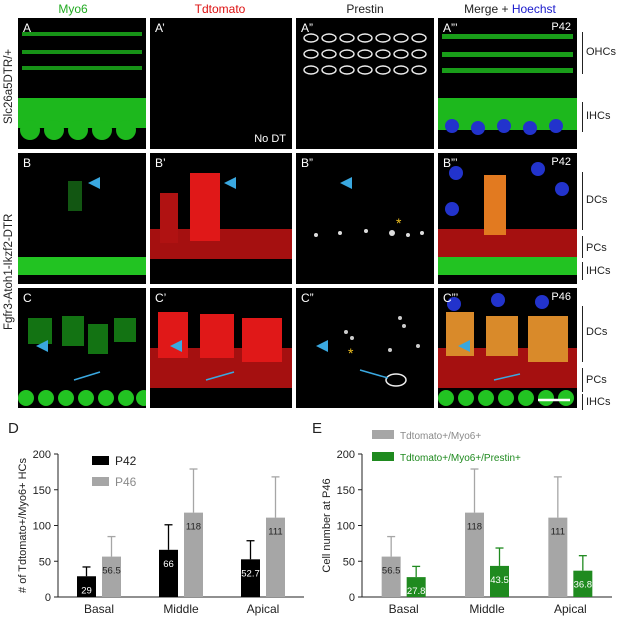 The image size is (617, 625). What do you see at coordinates (596, 380) in the screenshot?
I see `bracket-c-pcs-label: PCs` at bounding box center [596, 380].